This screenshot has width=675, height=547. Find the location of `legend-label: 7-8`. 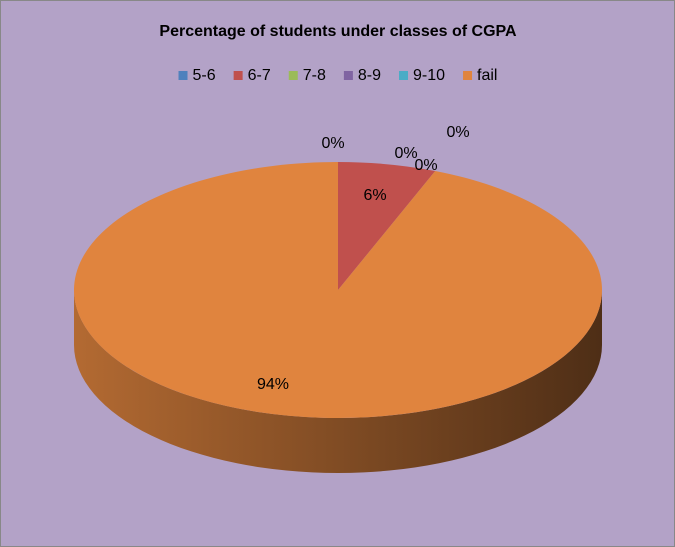

legend-label: 7-8 is located at coordinates (314, 75).